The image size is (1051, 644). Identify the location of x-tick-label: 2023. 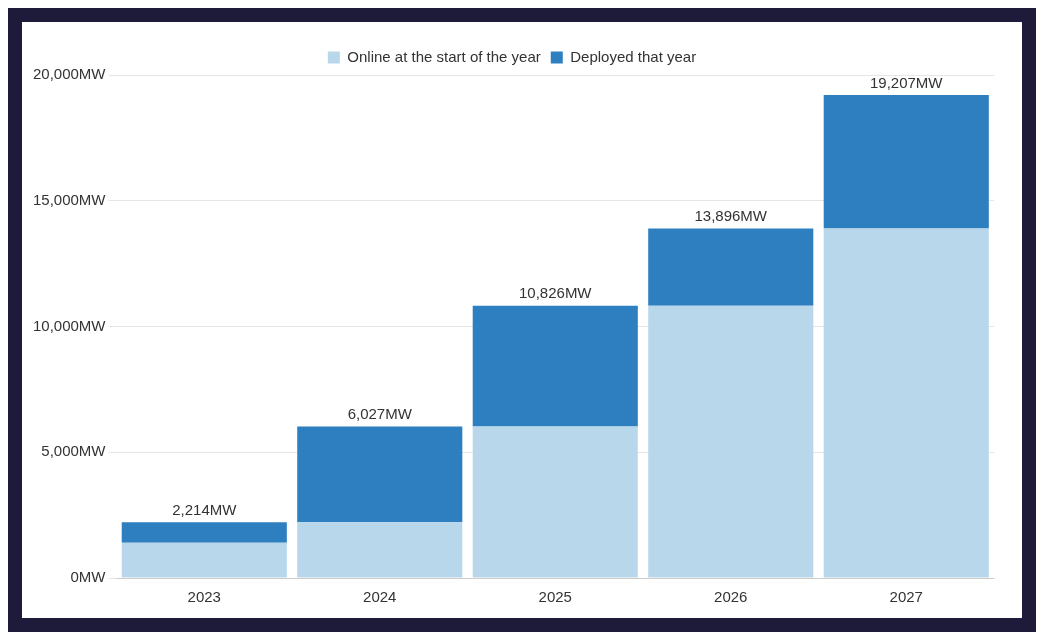
(204, 597).